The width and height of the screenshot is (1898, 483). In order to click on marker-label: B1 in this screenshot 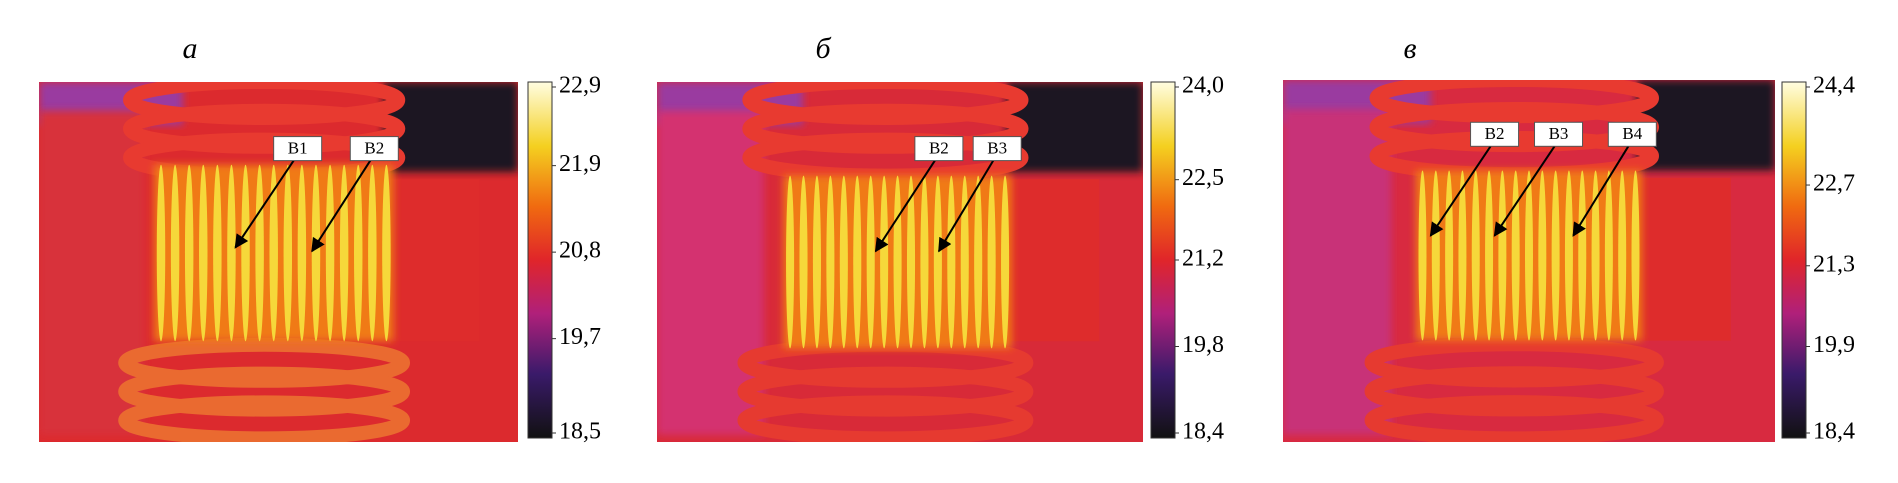, I will do `click(298, 148)`.